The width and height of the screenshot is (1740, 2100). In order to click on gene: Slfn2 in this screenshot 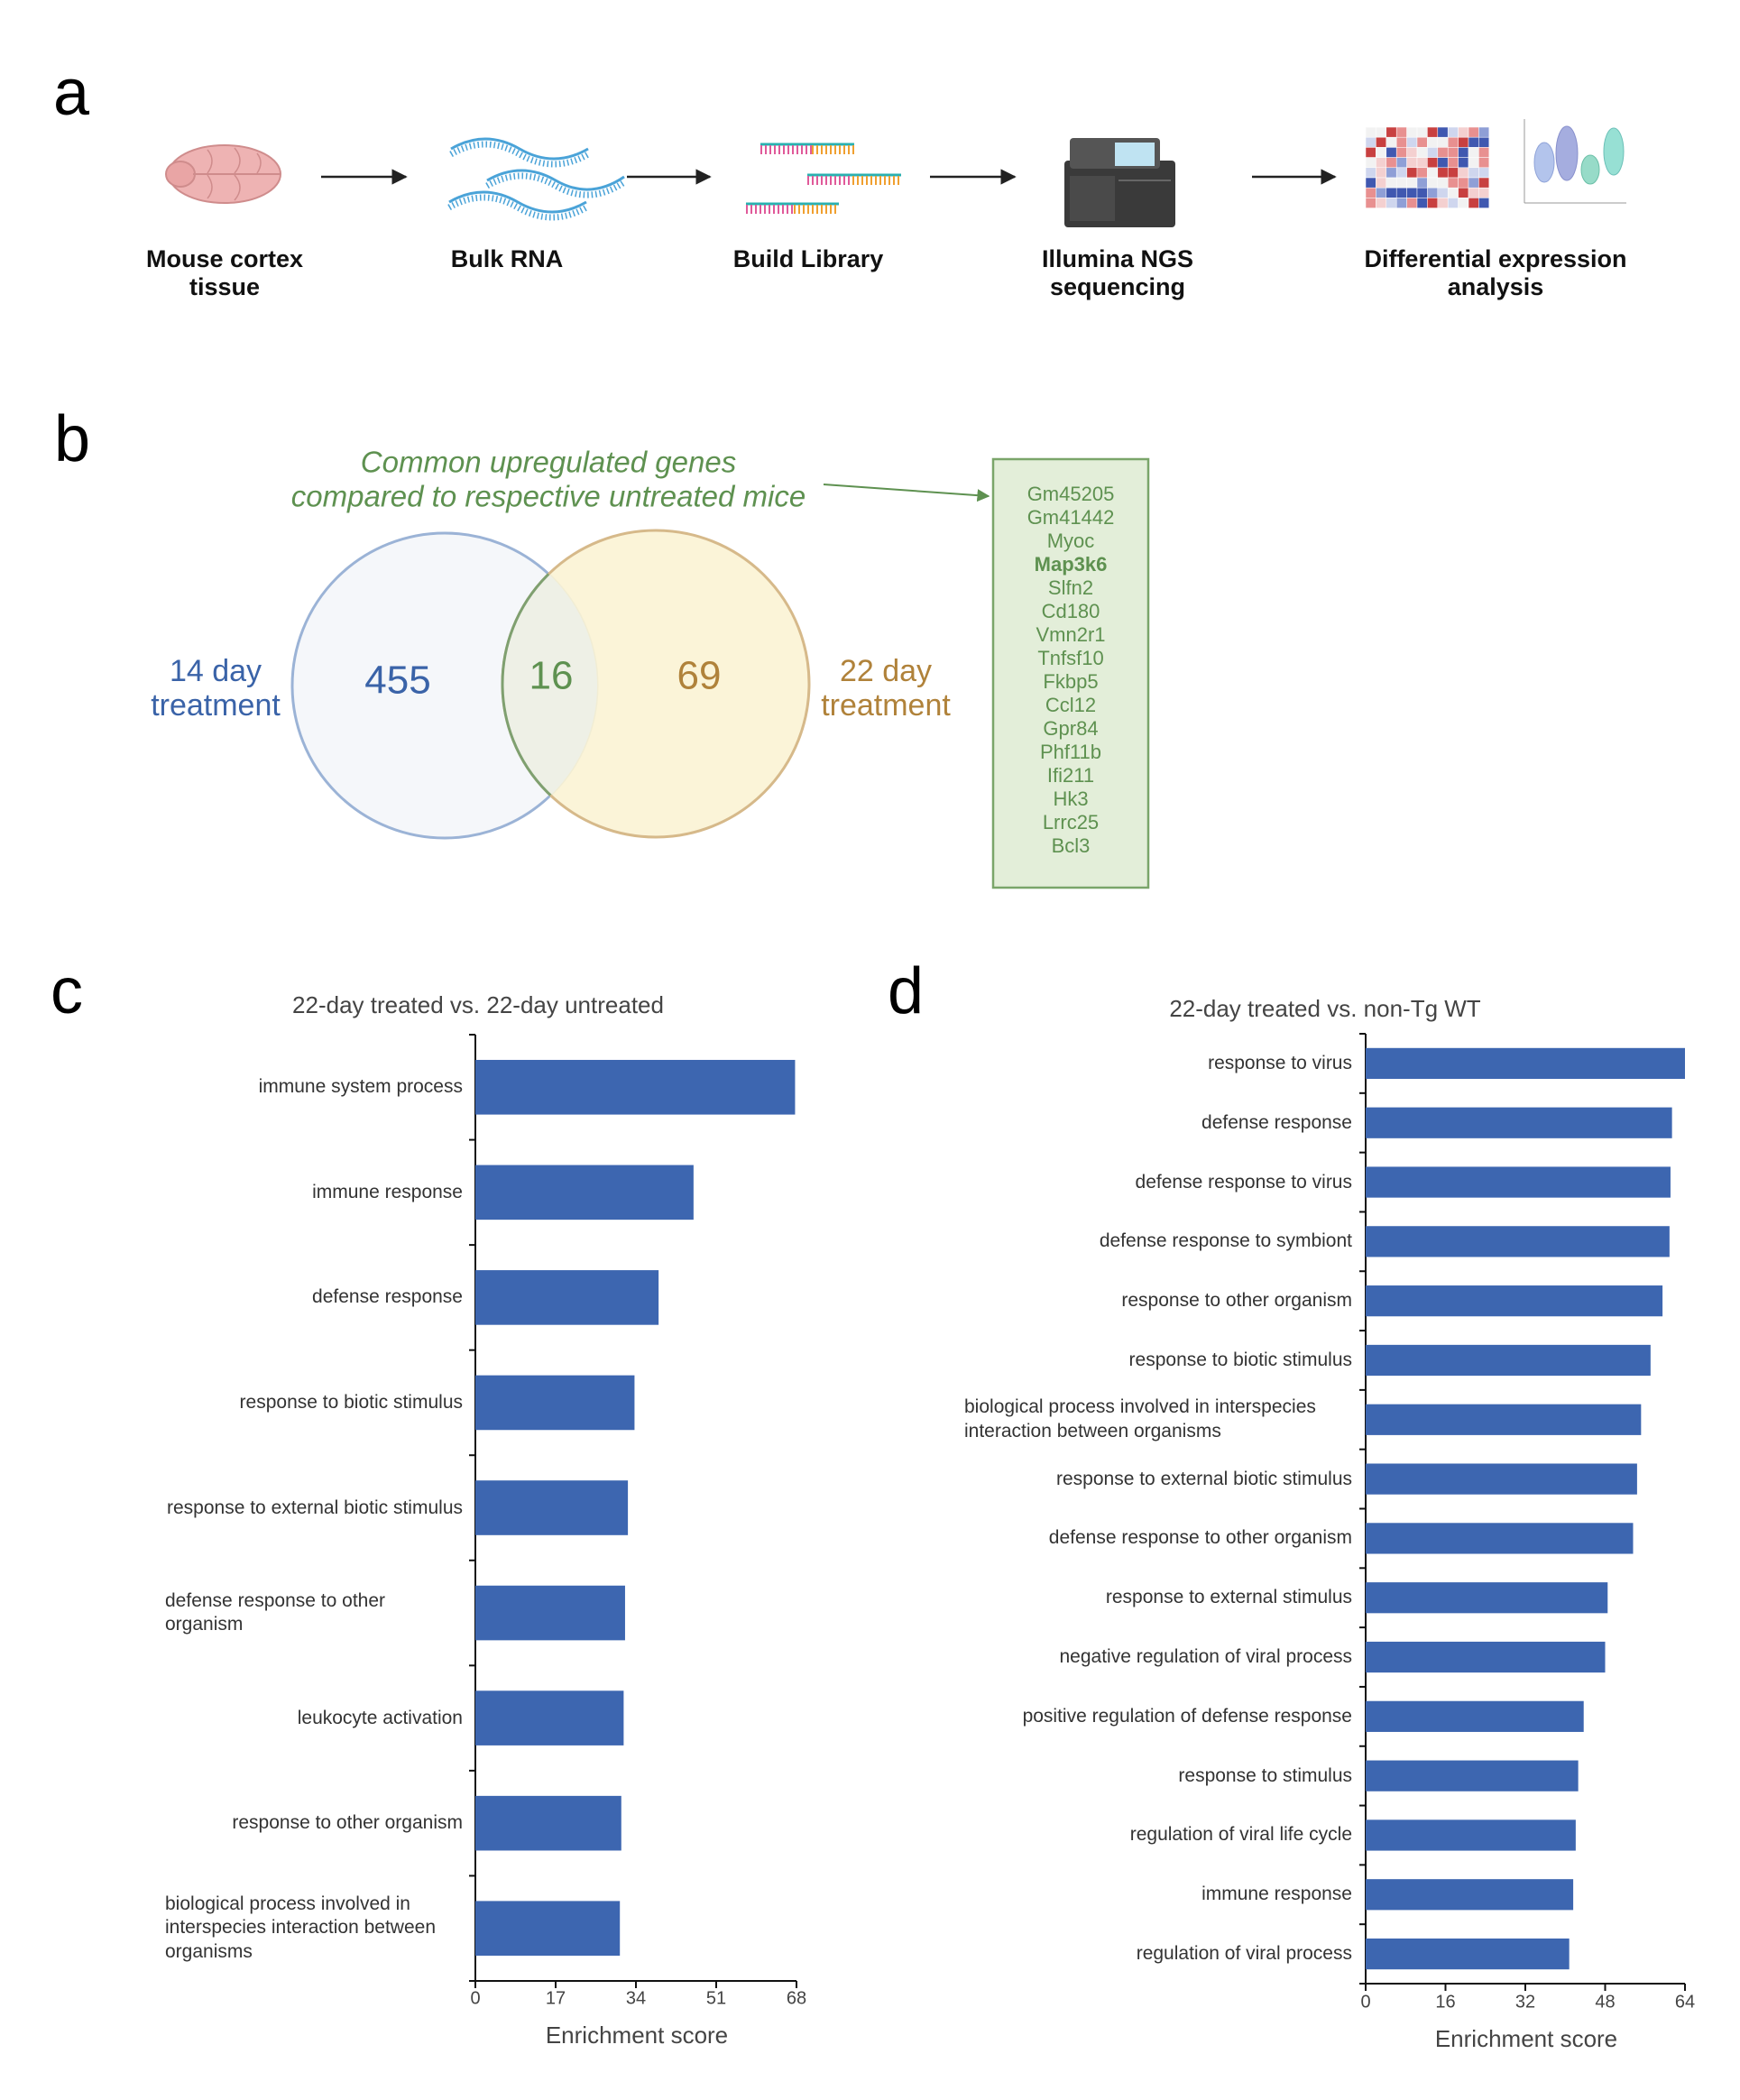, I will do `click(1070, 587)`.